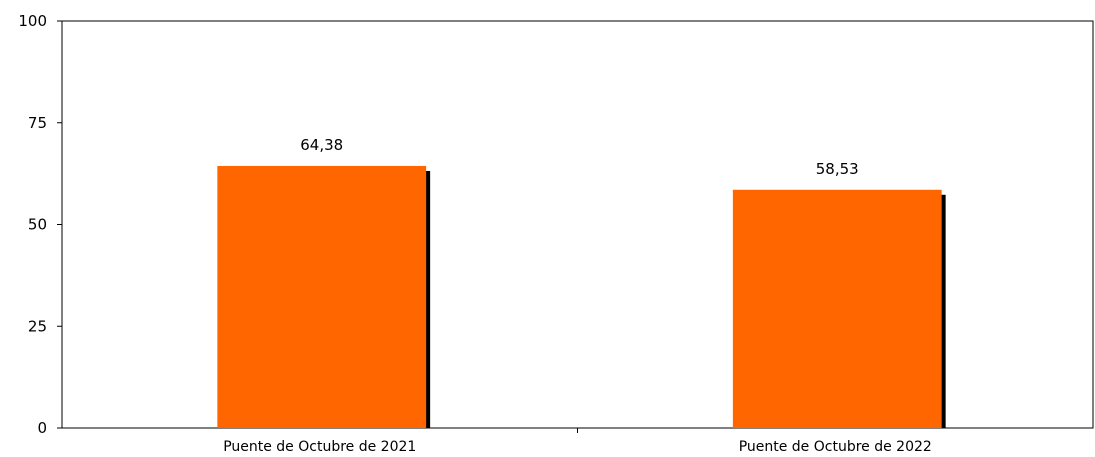 The image size is (1095, 457). I want to click on y-tick-label: 50, so click(37, 225).